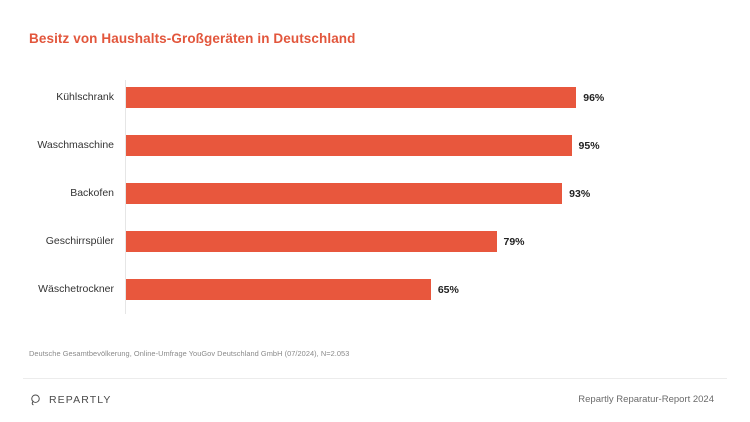 This screenshot has width=750, height=422. I want to click on bar-waschmaschine, so click(349, 145).